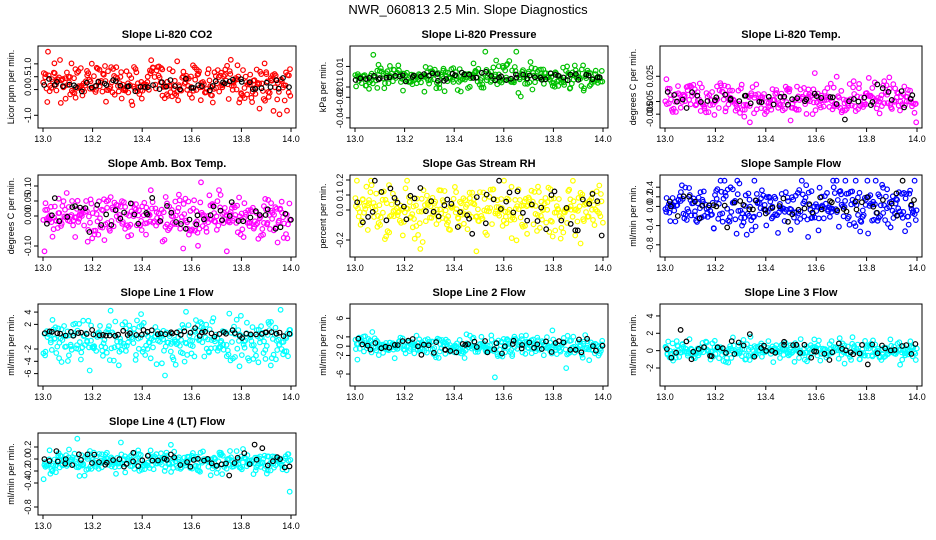 The width and height of the screenshot is (936, 540). I want to click on y-tick-label: 0, so click(650, 350).